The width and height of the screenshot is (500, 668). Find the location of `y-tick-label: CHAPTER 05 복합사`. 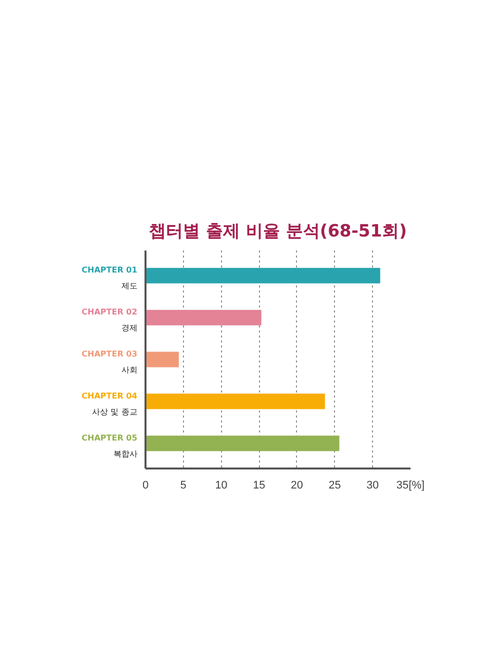

y-tick-label: CHAPTER 05 복합사 is located at coordinates (110, 445).